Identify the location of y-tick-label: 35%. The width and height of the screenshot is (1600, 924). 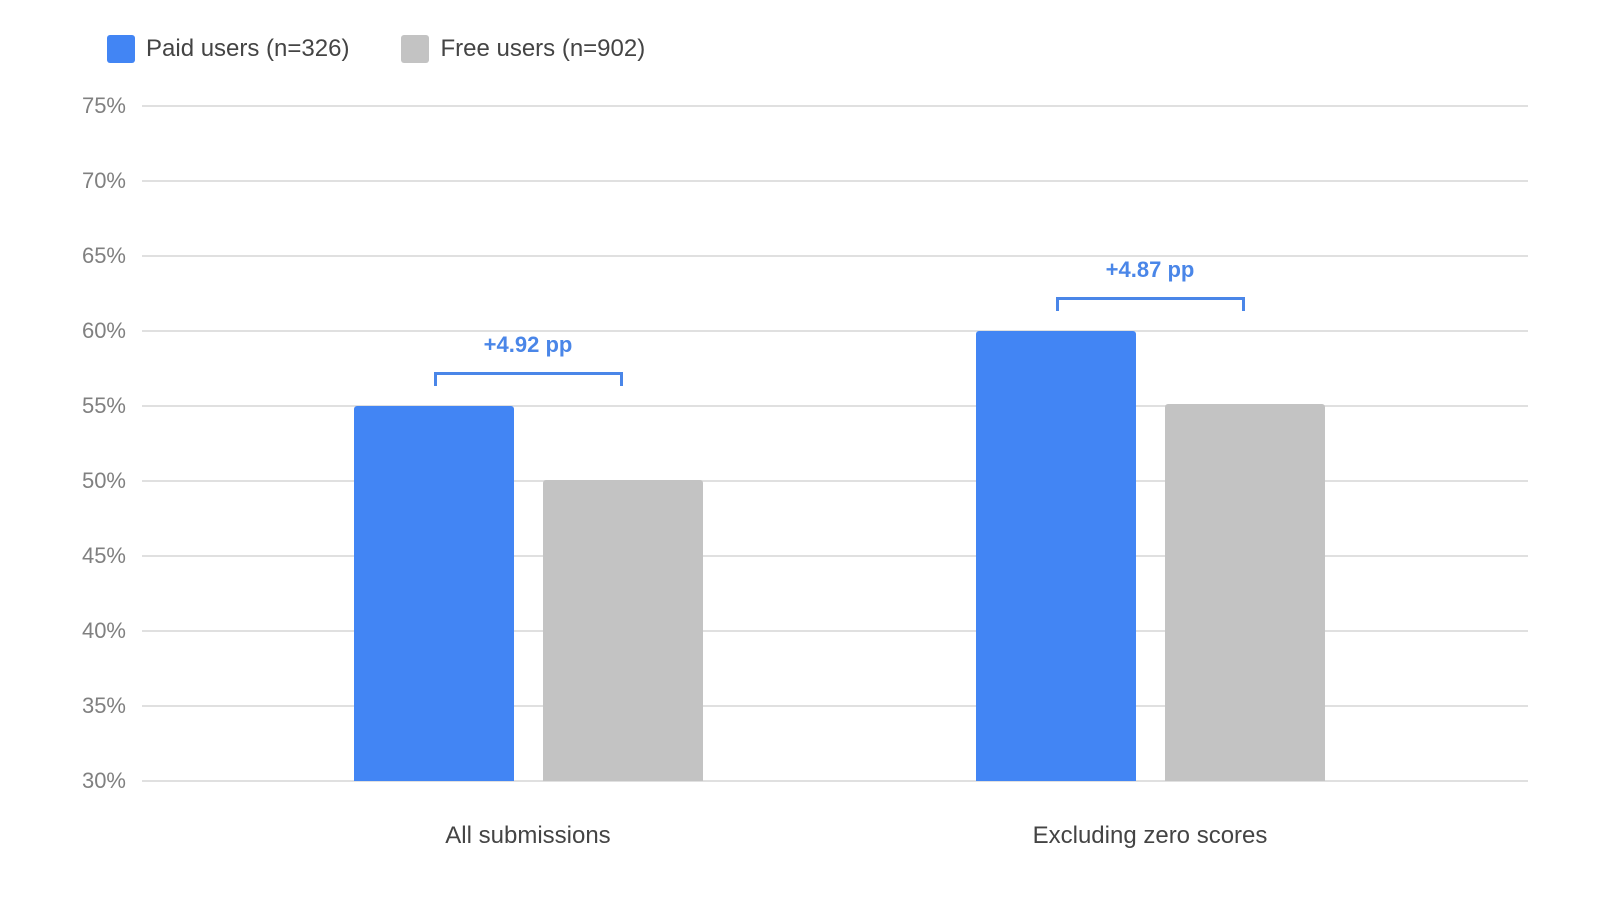
(103, 705).